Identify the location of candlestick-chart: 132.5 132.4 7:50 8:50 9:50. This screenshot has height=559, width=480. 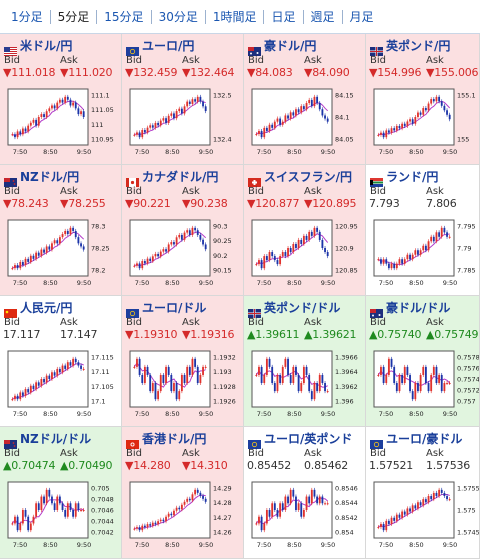
(182, 123).